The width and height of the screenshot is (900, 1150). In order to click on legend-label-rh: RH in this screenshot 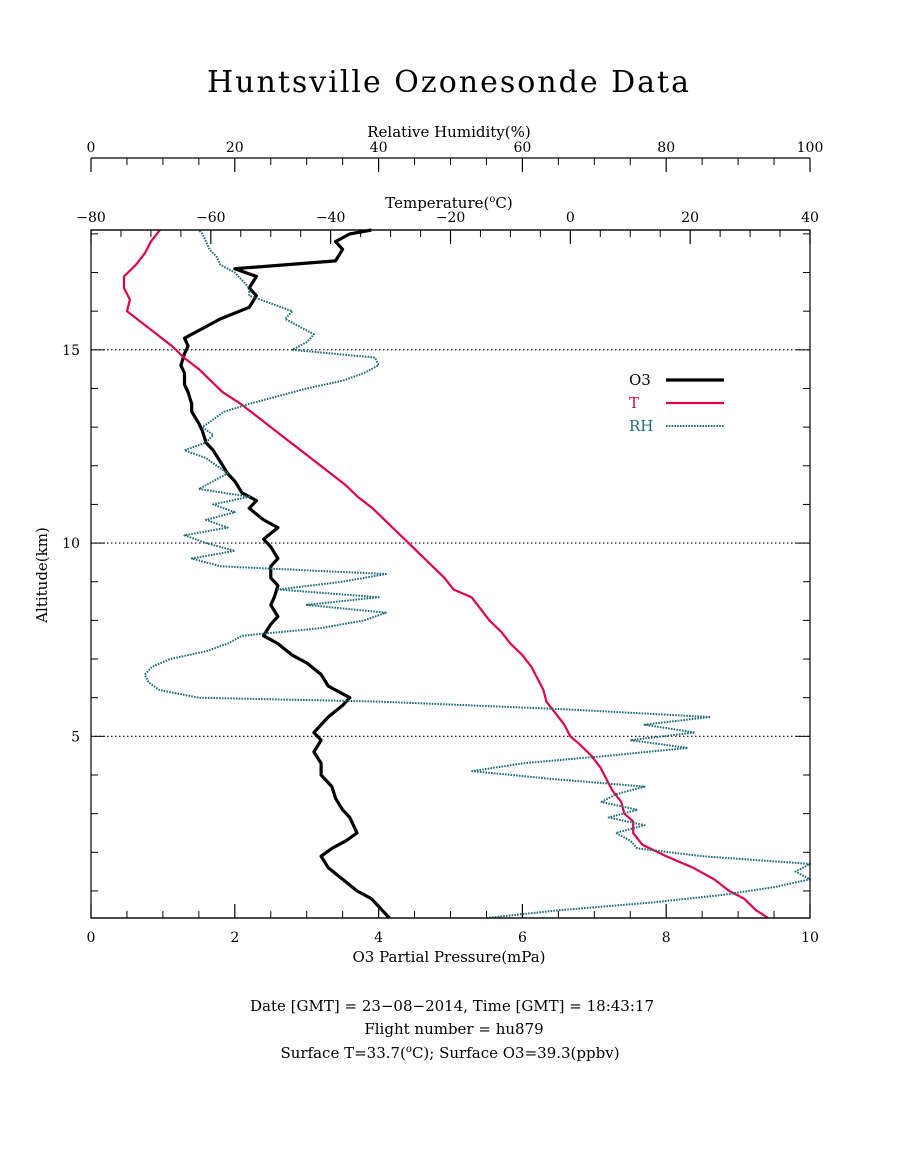, I will do `click(641, 426)`.